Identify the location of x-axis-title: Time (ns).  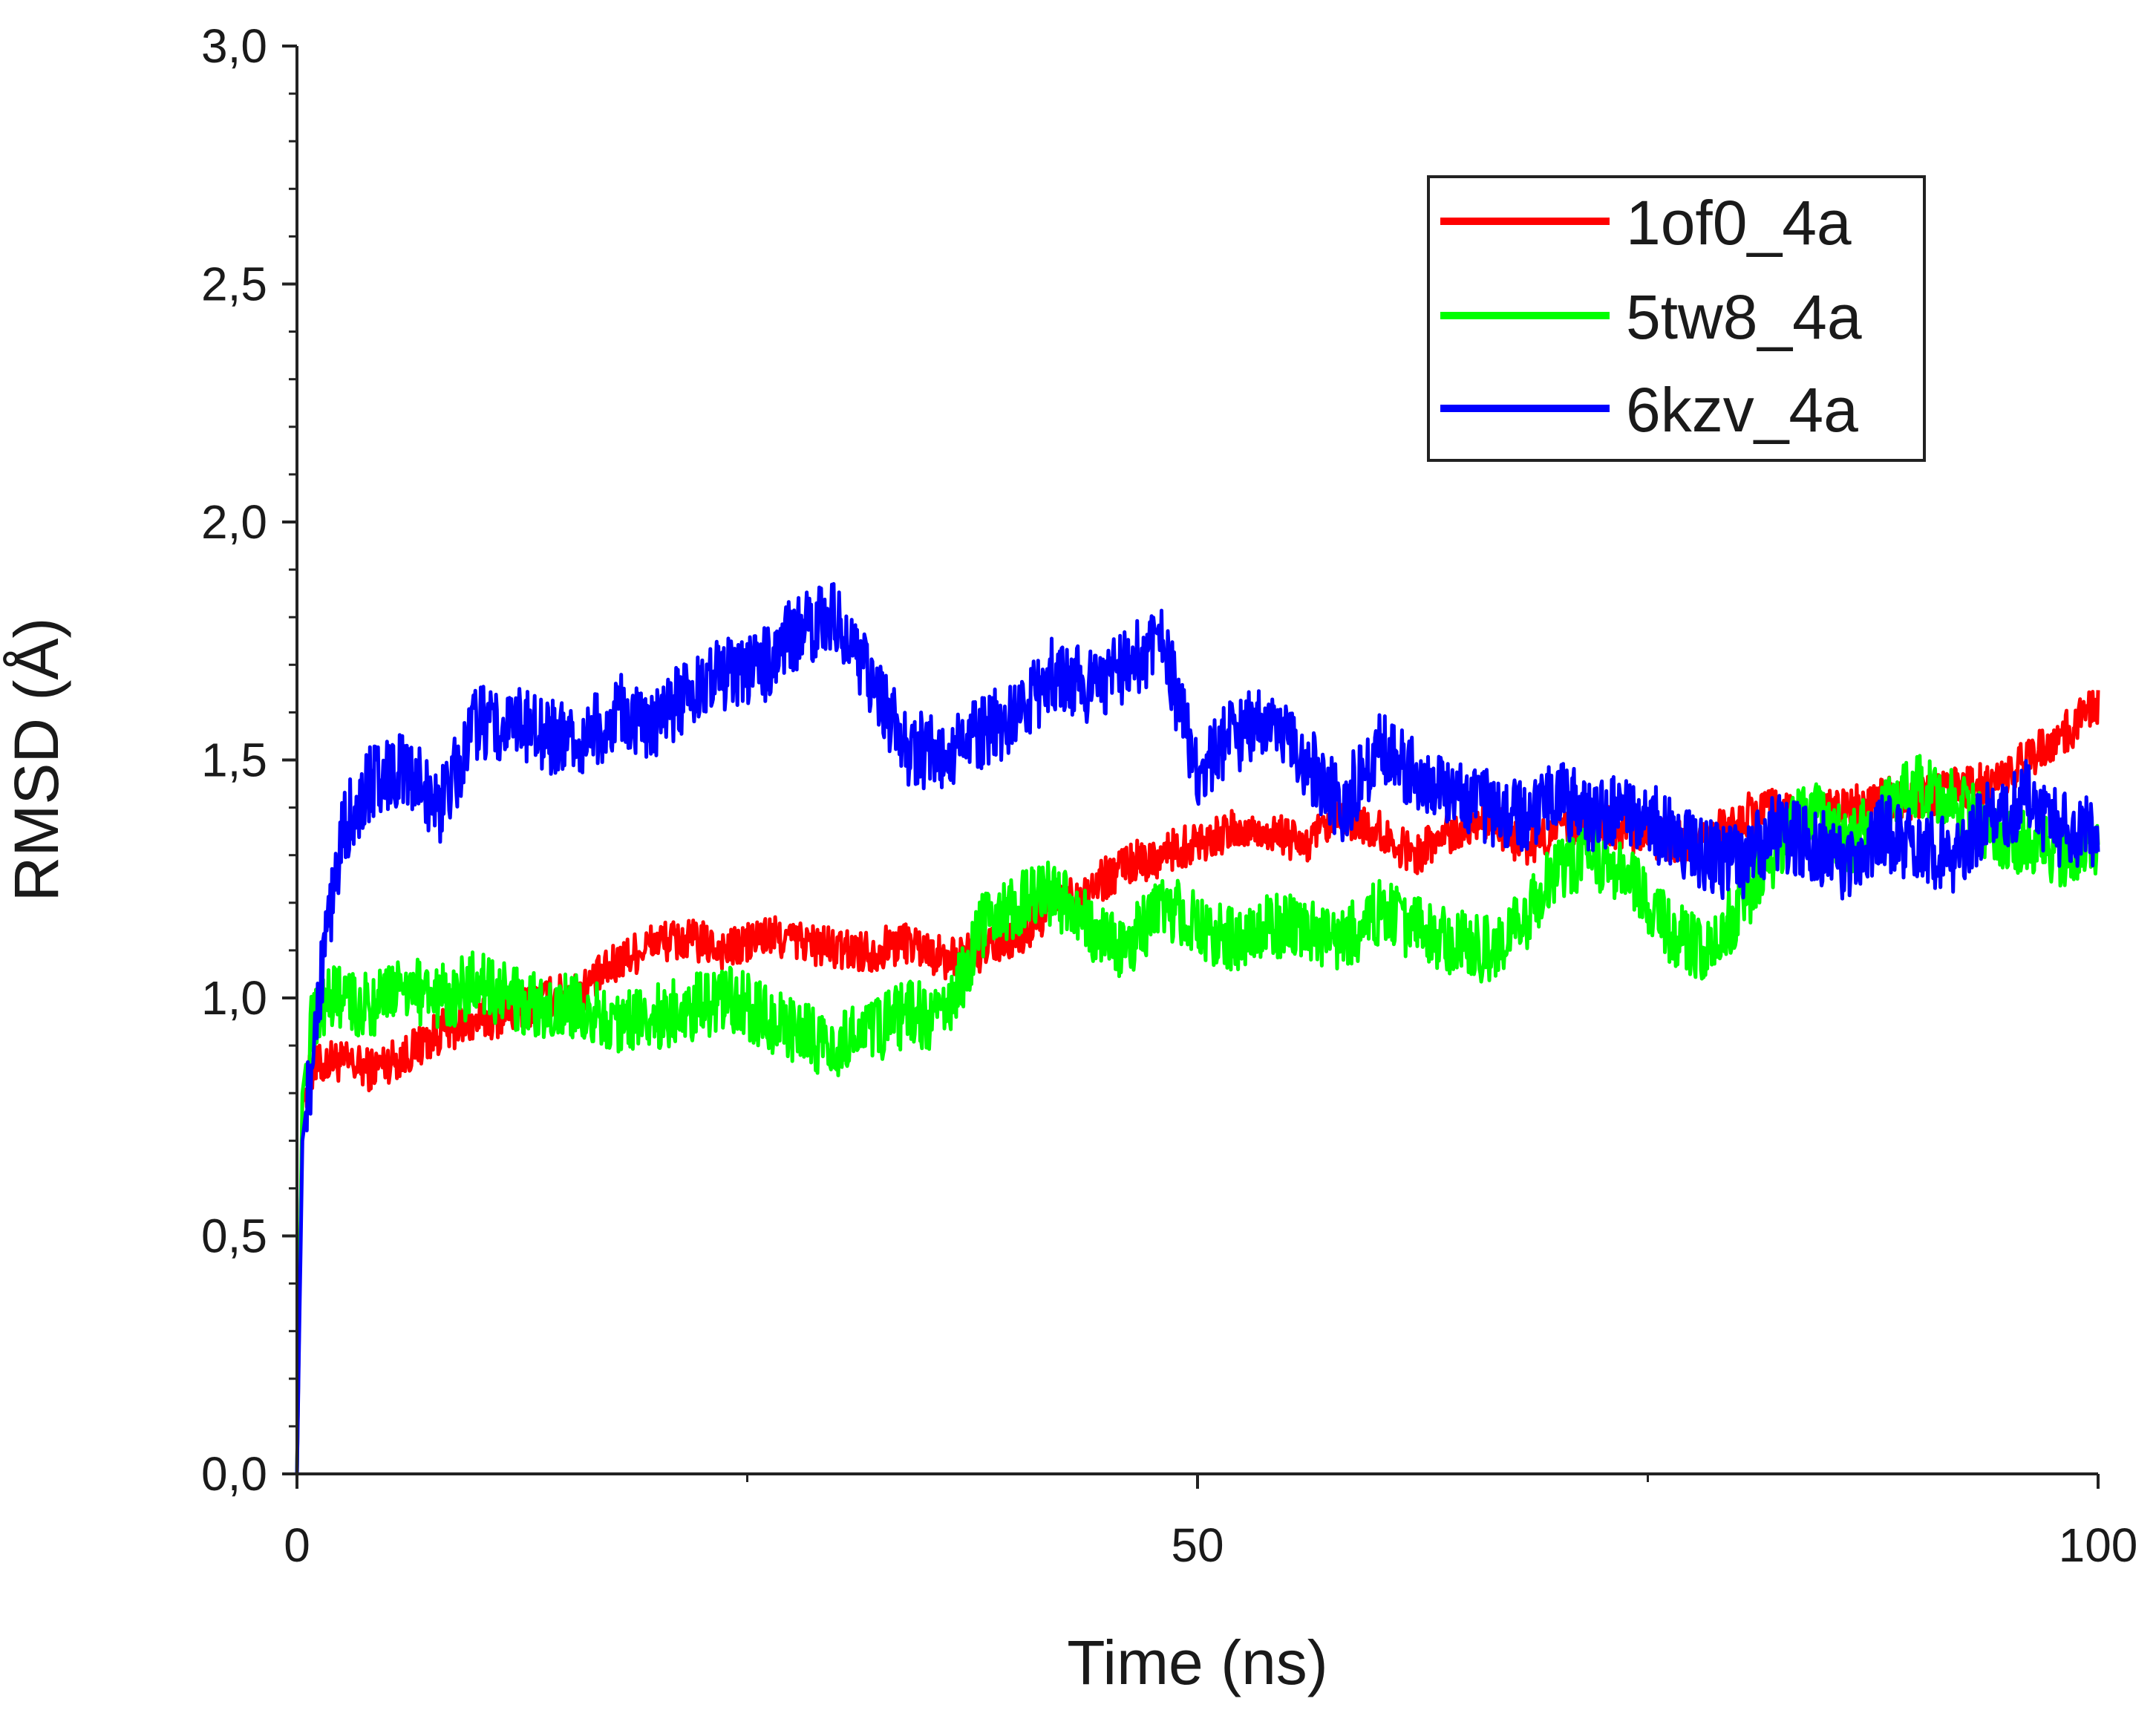
(1197, 1662).